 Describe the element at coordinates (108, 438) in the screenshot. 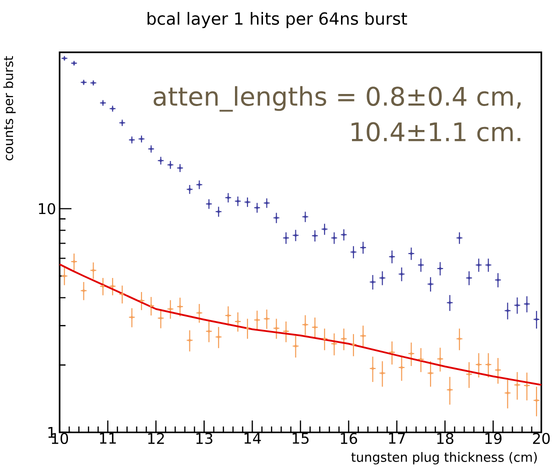

I see `x-tick-label: 11` at that location.